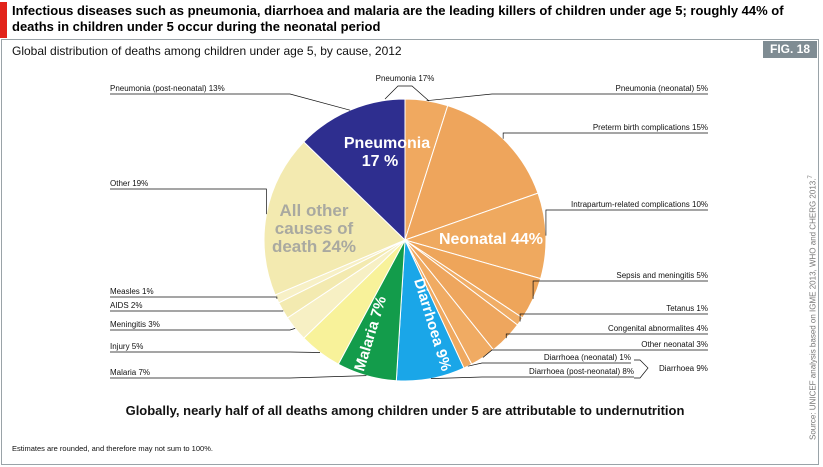 The height and width of the screenshot is (467, 823). I want to click on diarrhoea-brace, so click(641, 369).